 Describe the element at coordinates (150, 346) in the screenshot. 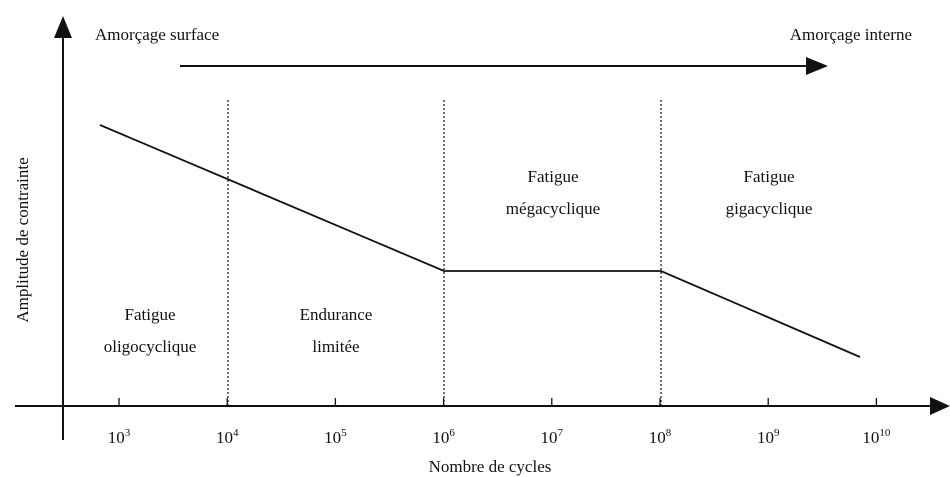

I see `region-label: oligocyclique` at that location.